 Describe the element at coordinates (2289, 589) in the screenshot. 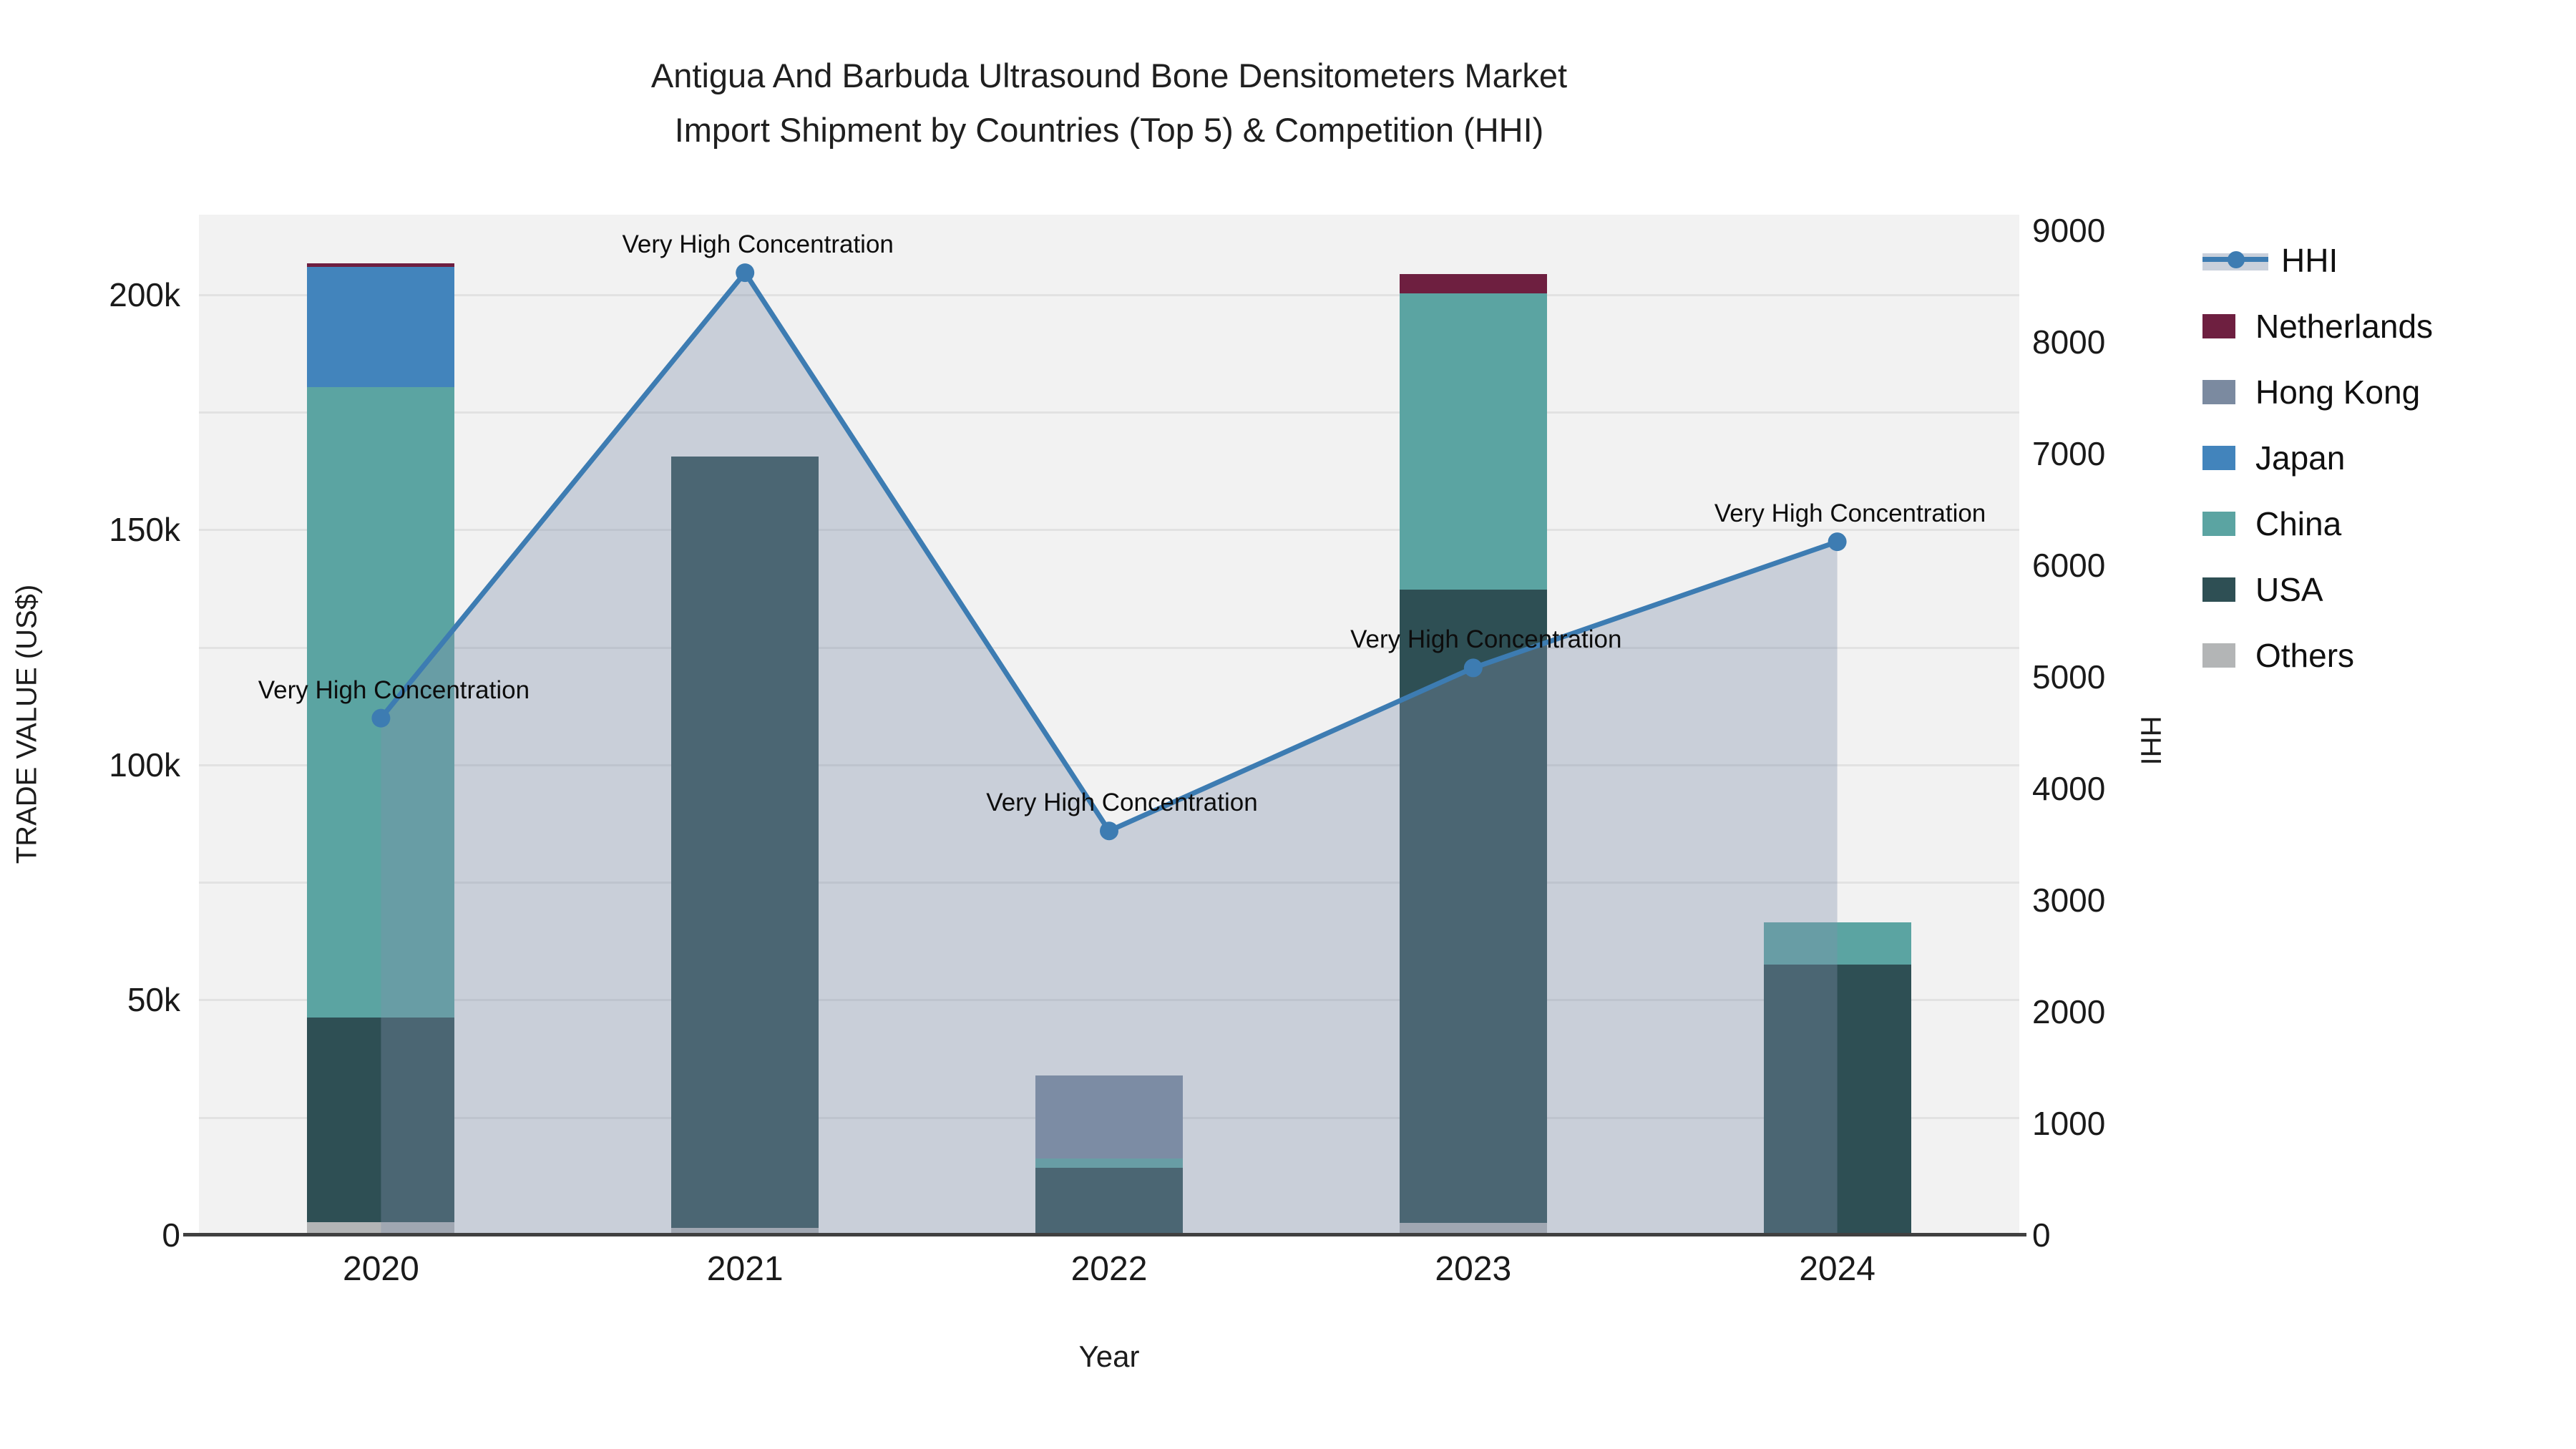

I see `legend-label: USA` at that location.